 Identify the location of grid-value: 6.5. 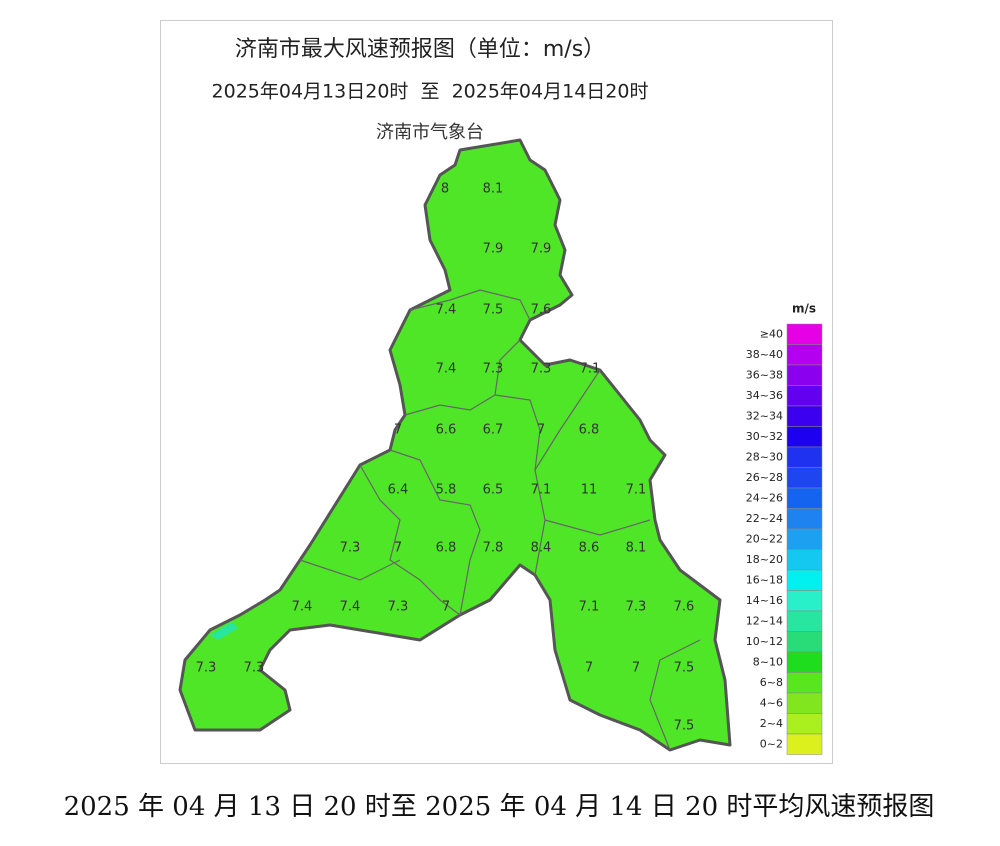
(493, 490).